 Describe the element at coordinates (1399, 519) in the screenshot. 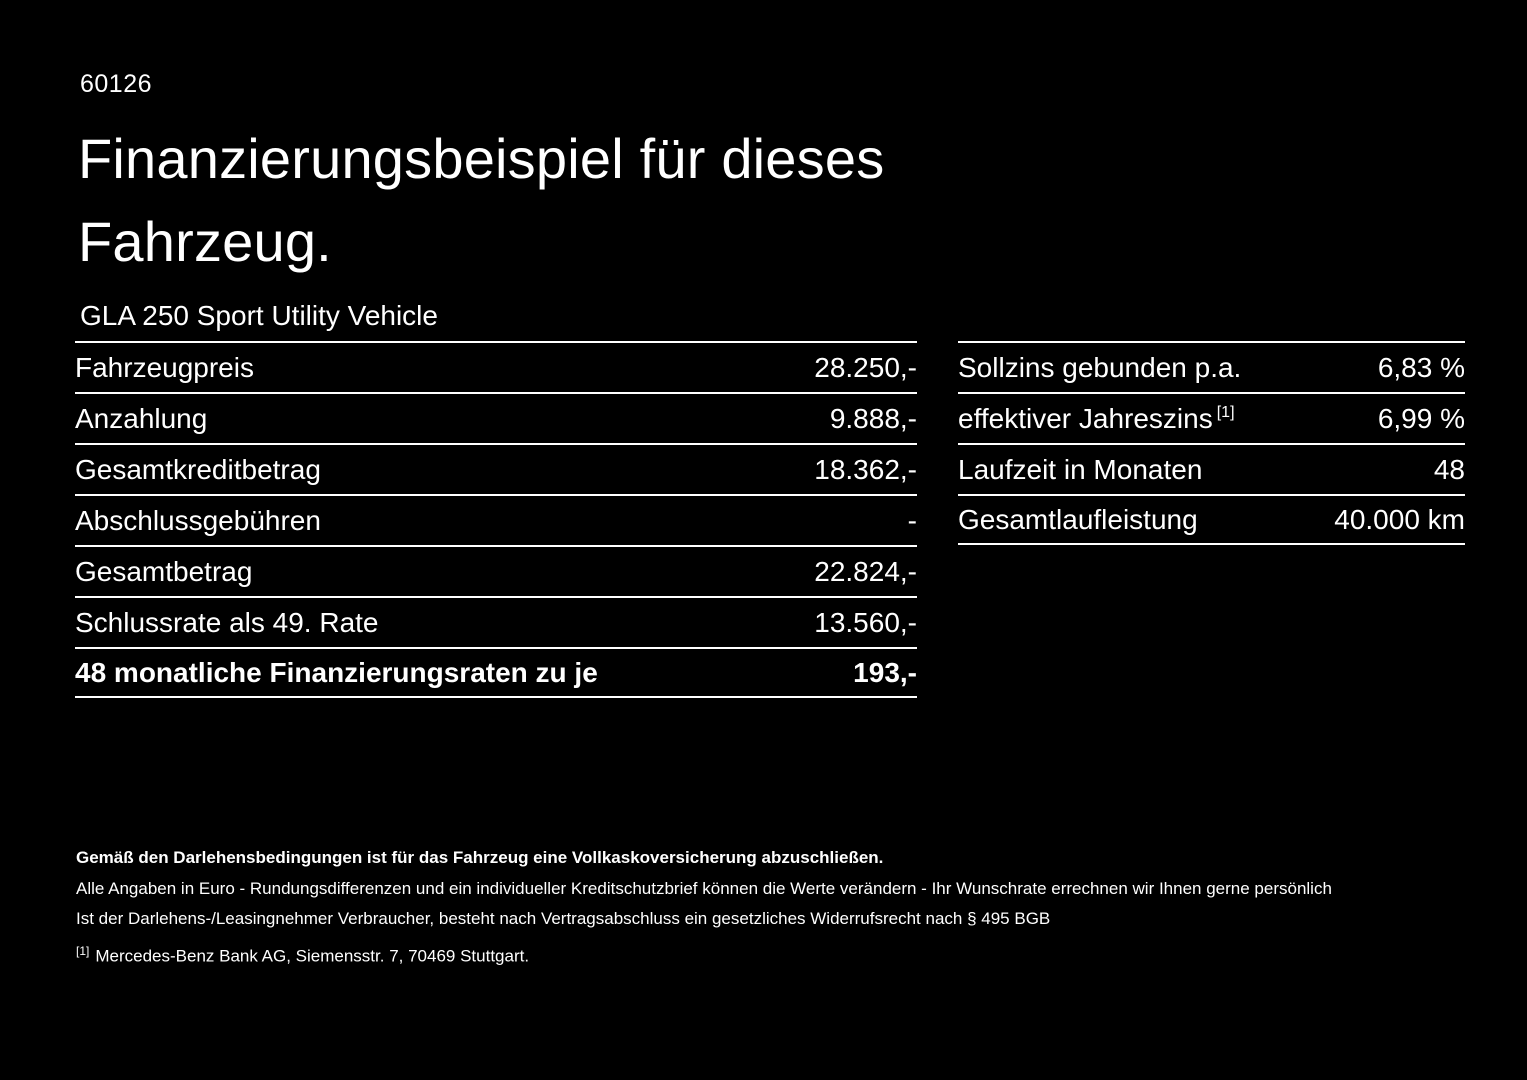

I see `row-value: 40.000 km` at that location.